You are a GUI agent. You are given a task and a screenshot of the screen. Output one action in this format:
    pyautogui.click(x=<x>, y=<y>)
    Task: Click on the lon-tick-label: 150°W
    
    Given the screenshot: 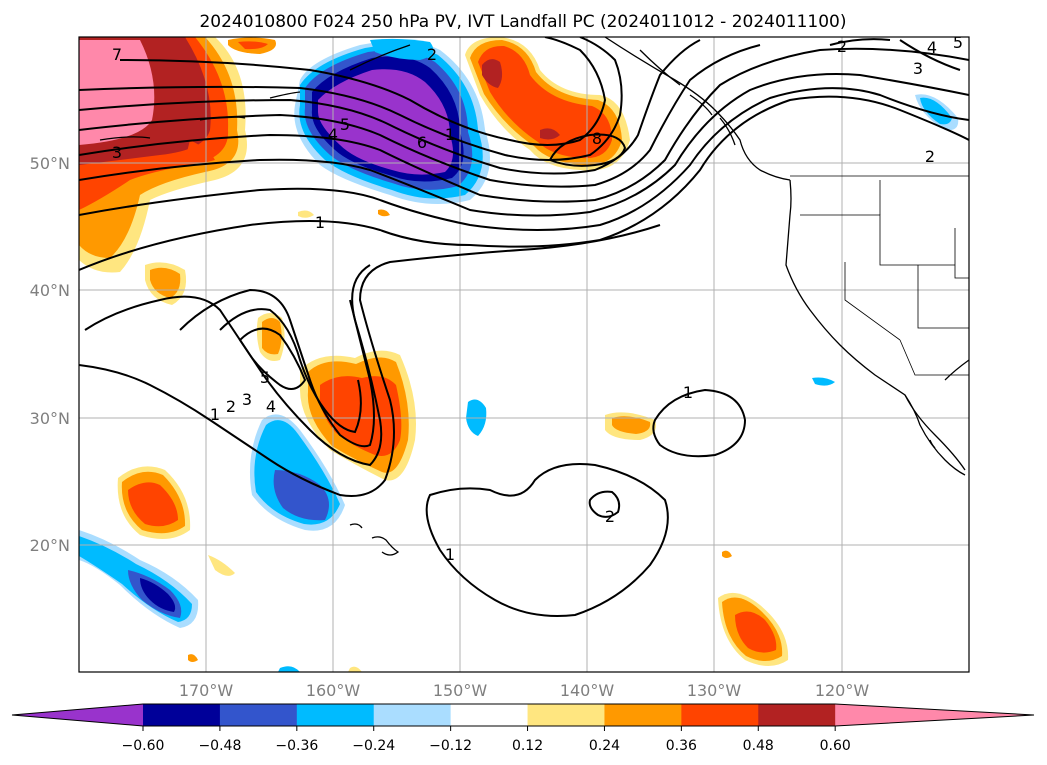 What is the action you would take?
    pyautogui.click(x=460, y=690)
    